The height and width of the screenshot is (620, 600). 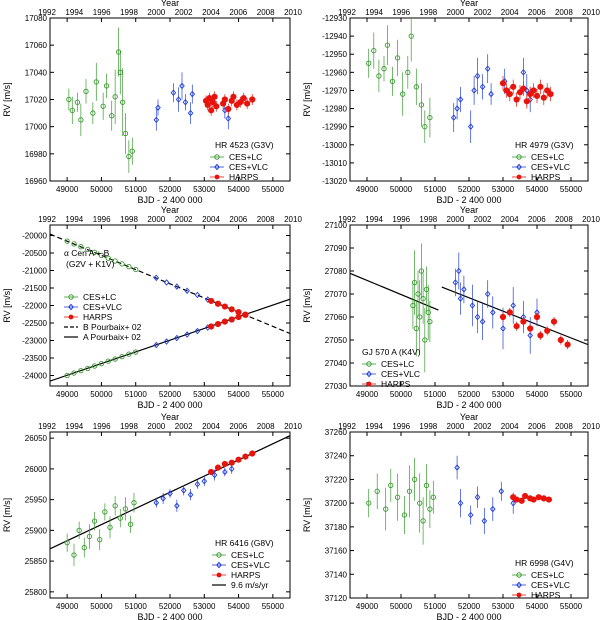 I want to click on x-tick-label: 51000, so click(x=435, y=394).